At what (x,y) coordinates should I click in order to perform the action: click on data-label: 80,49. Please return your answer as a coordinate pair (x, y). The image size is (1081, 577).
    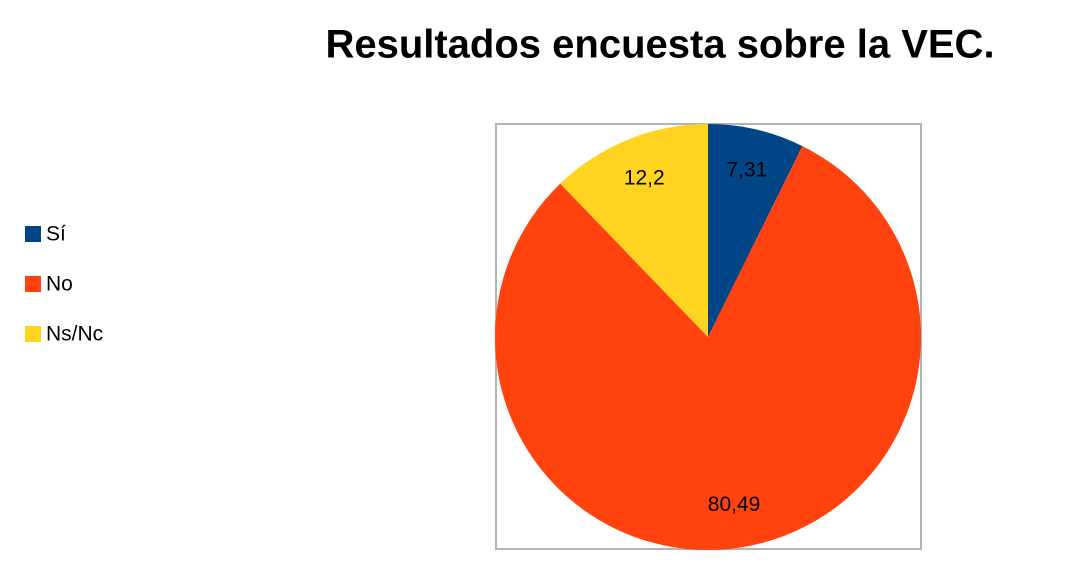
    Looking at the image, I should click on (734, 504).